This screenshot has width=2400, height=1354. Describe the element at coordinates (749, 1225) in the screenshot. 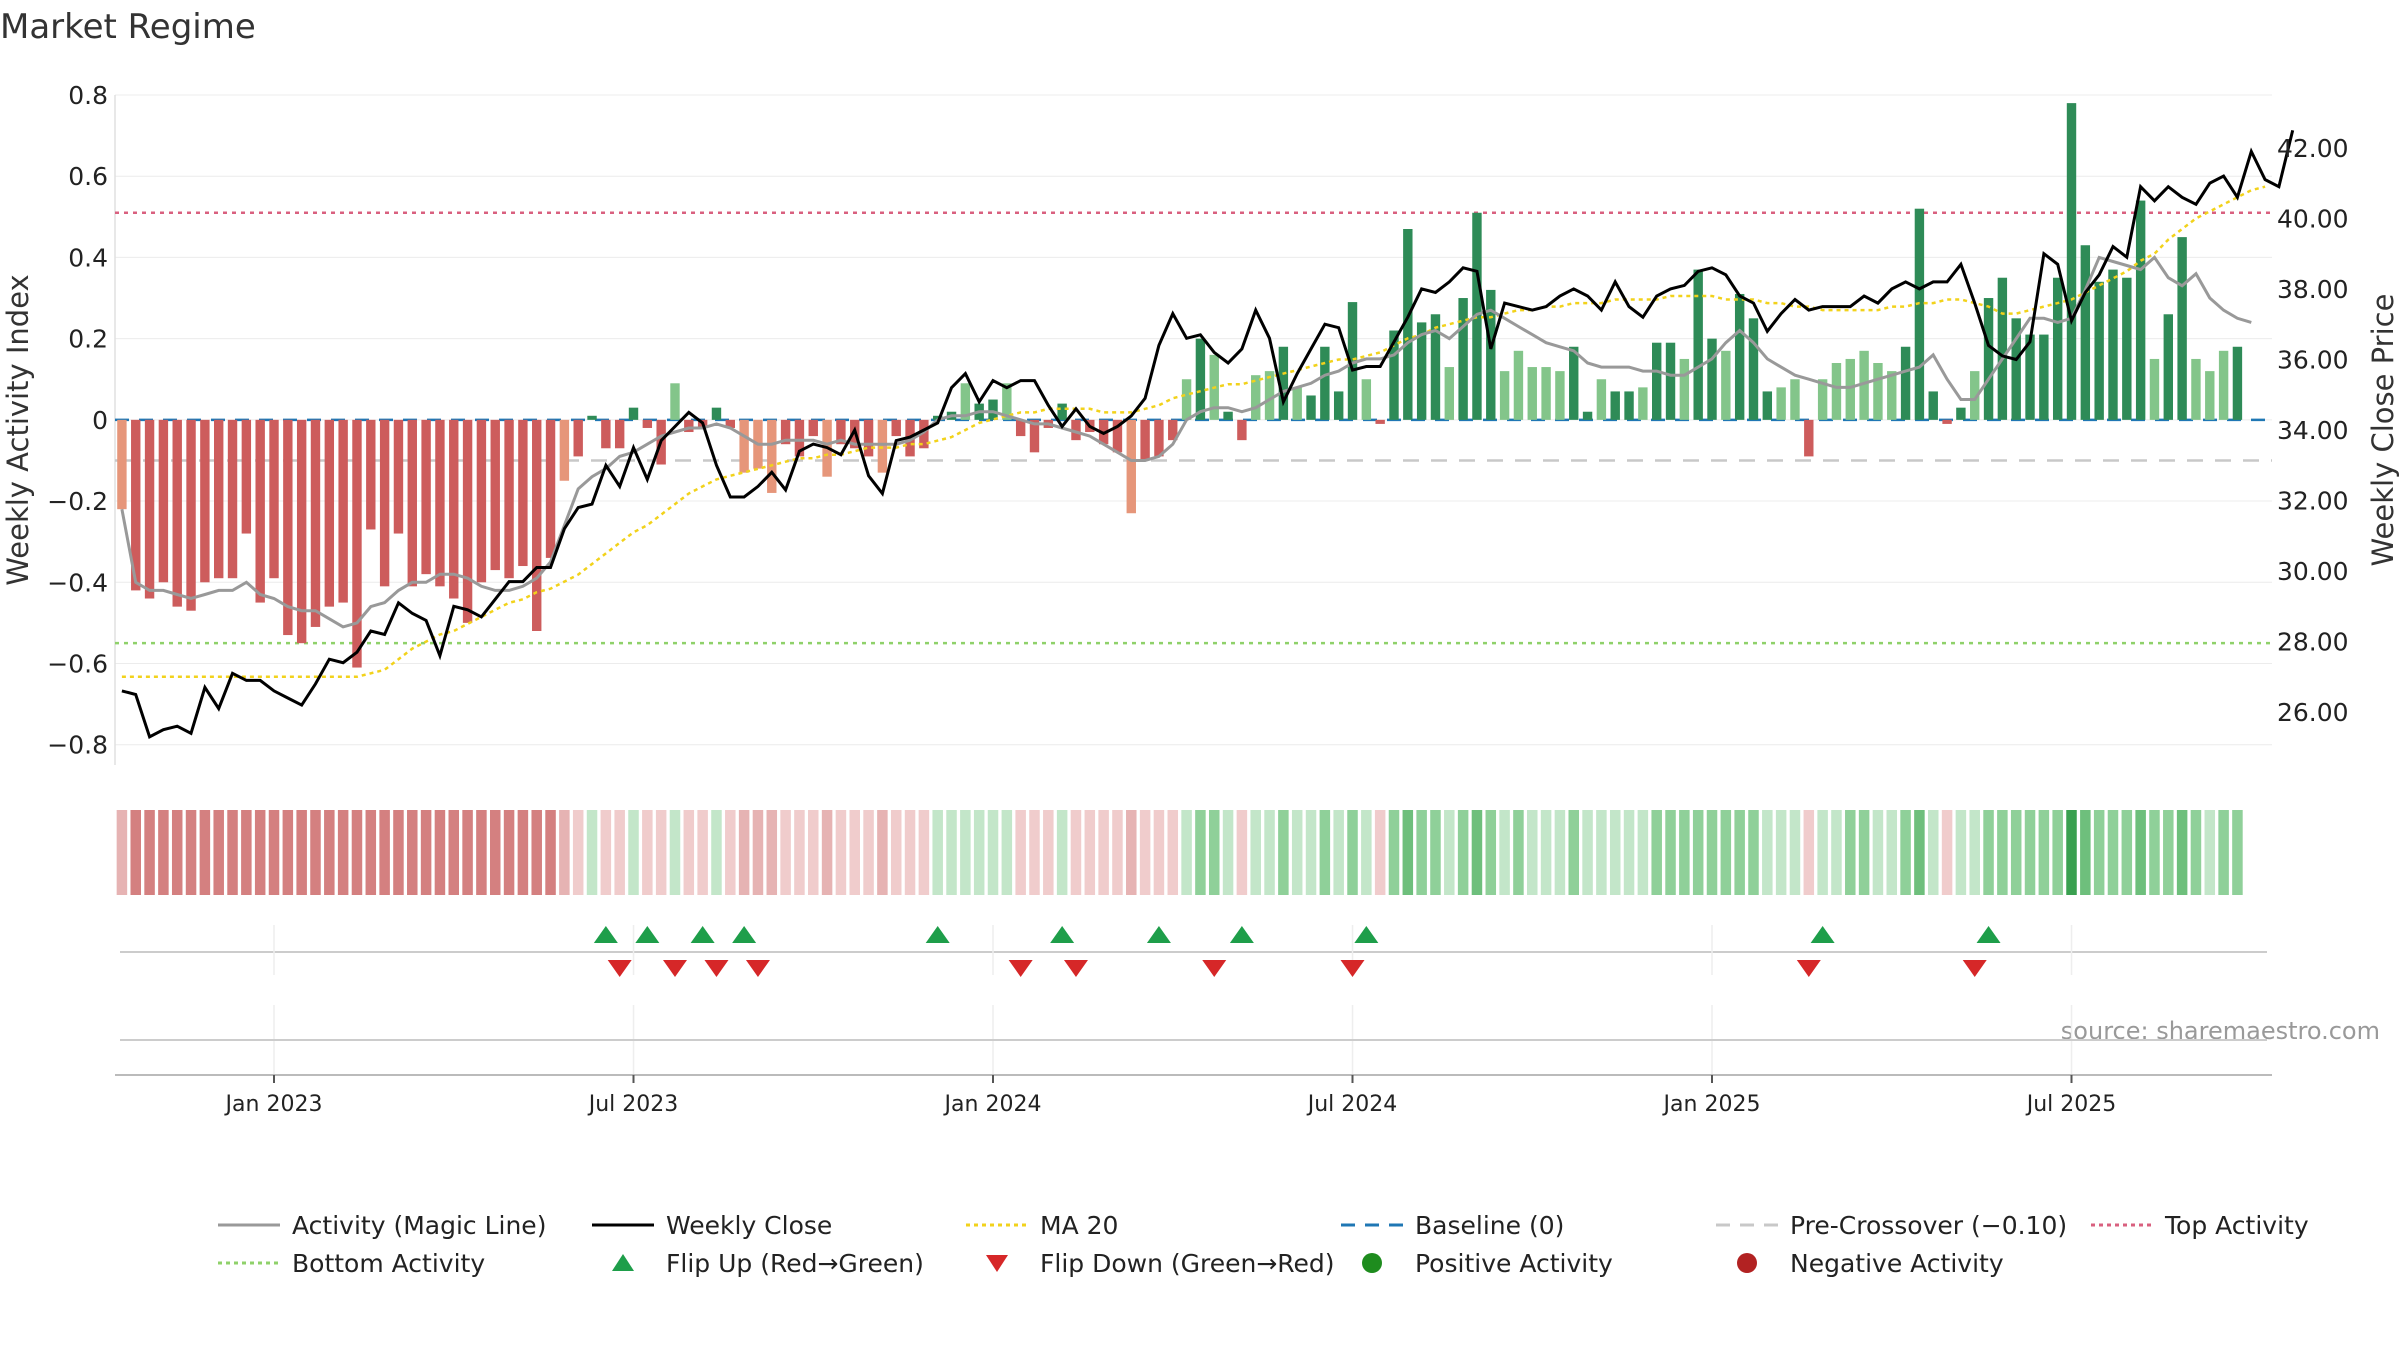

I see `legend-label-close: Weekly Close` at that location.